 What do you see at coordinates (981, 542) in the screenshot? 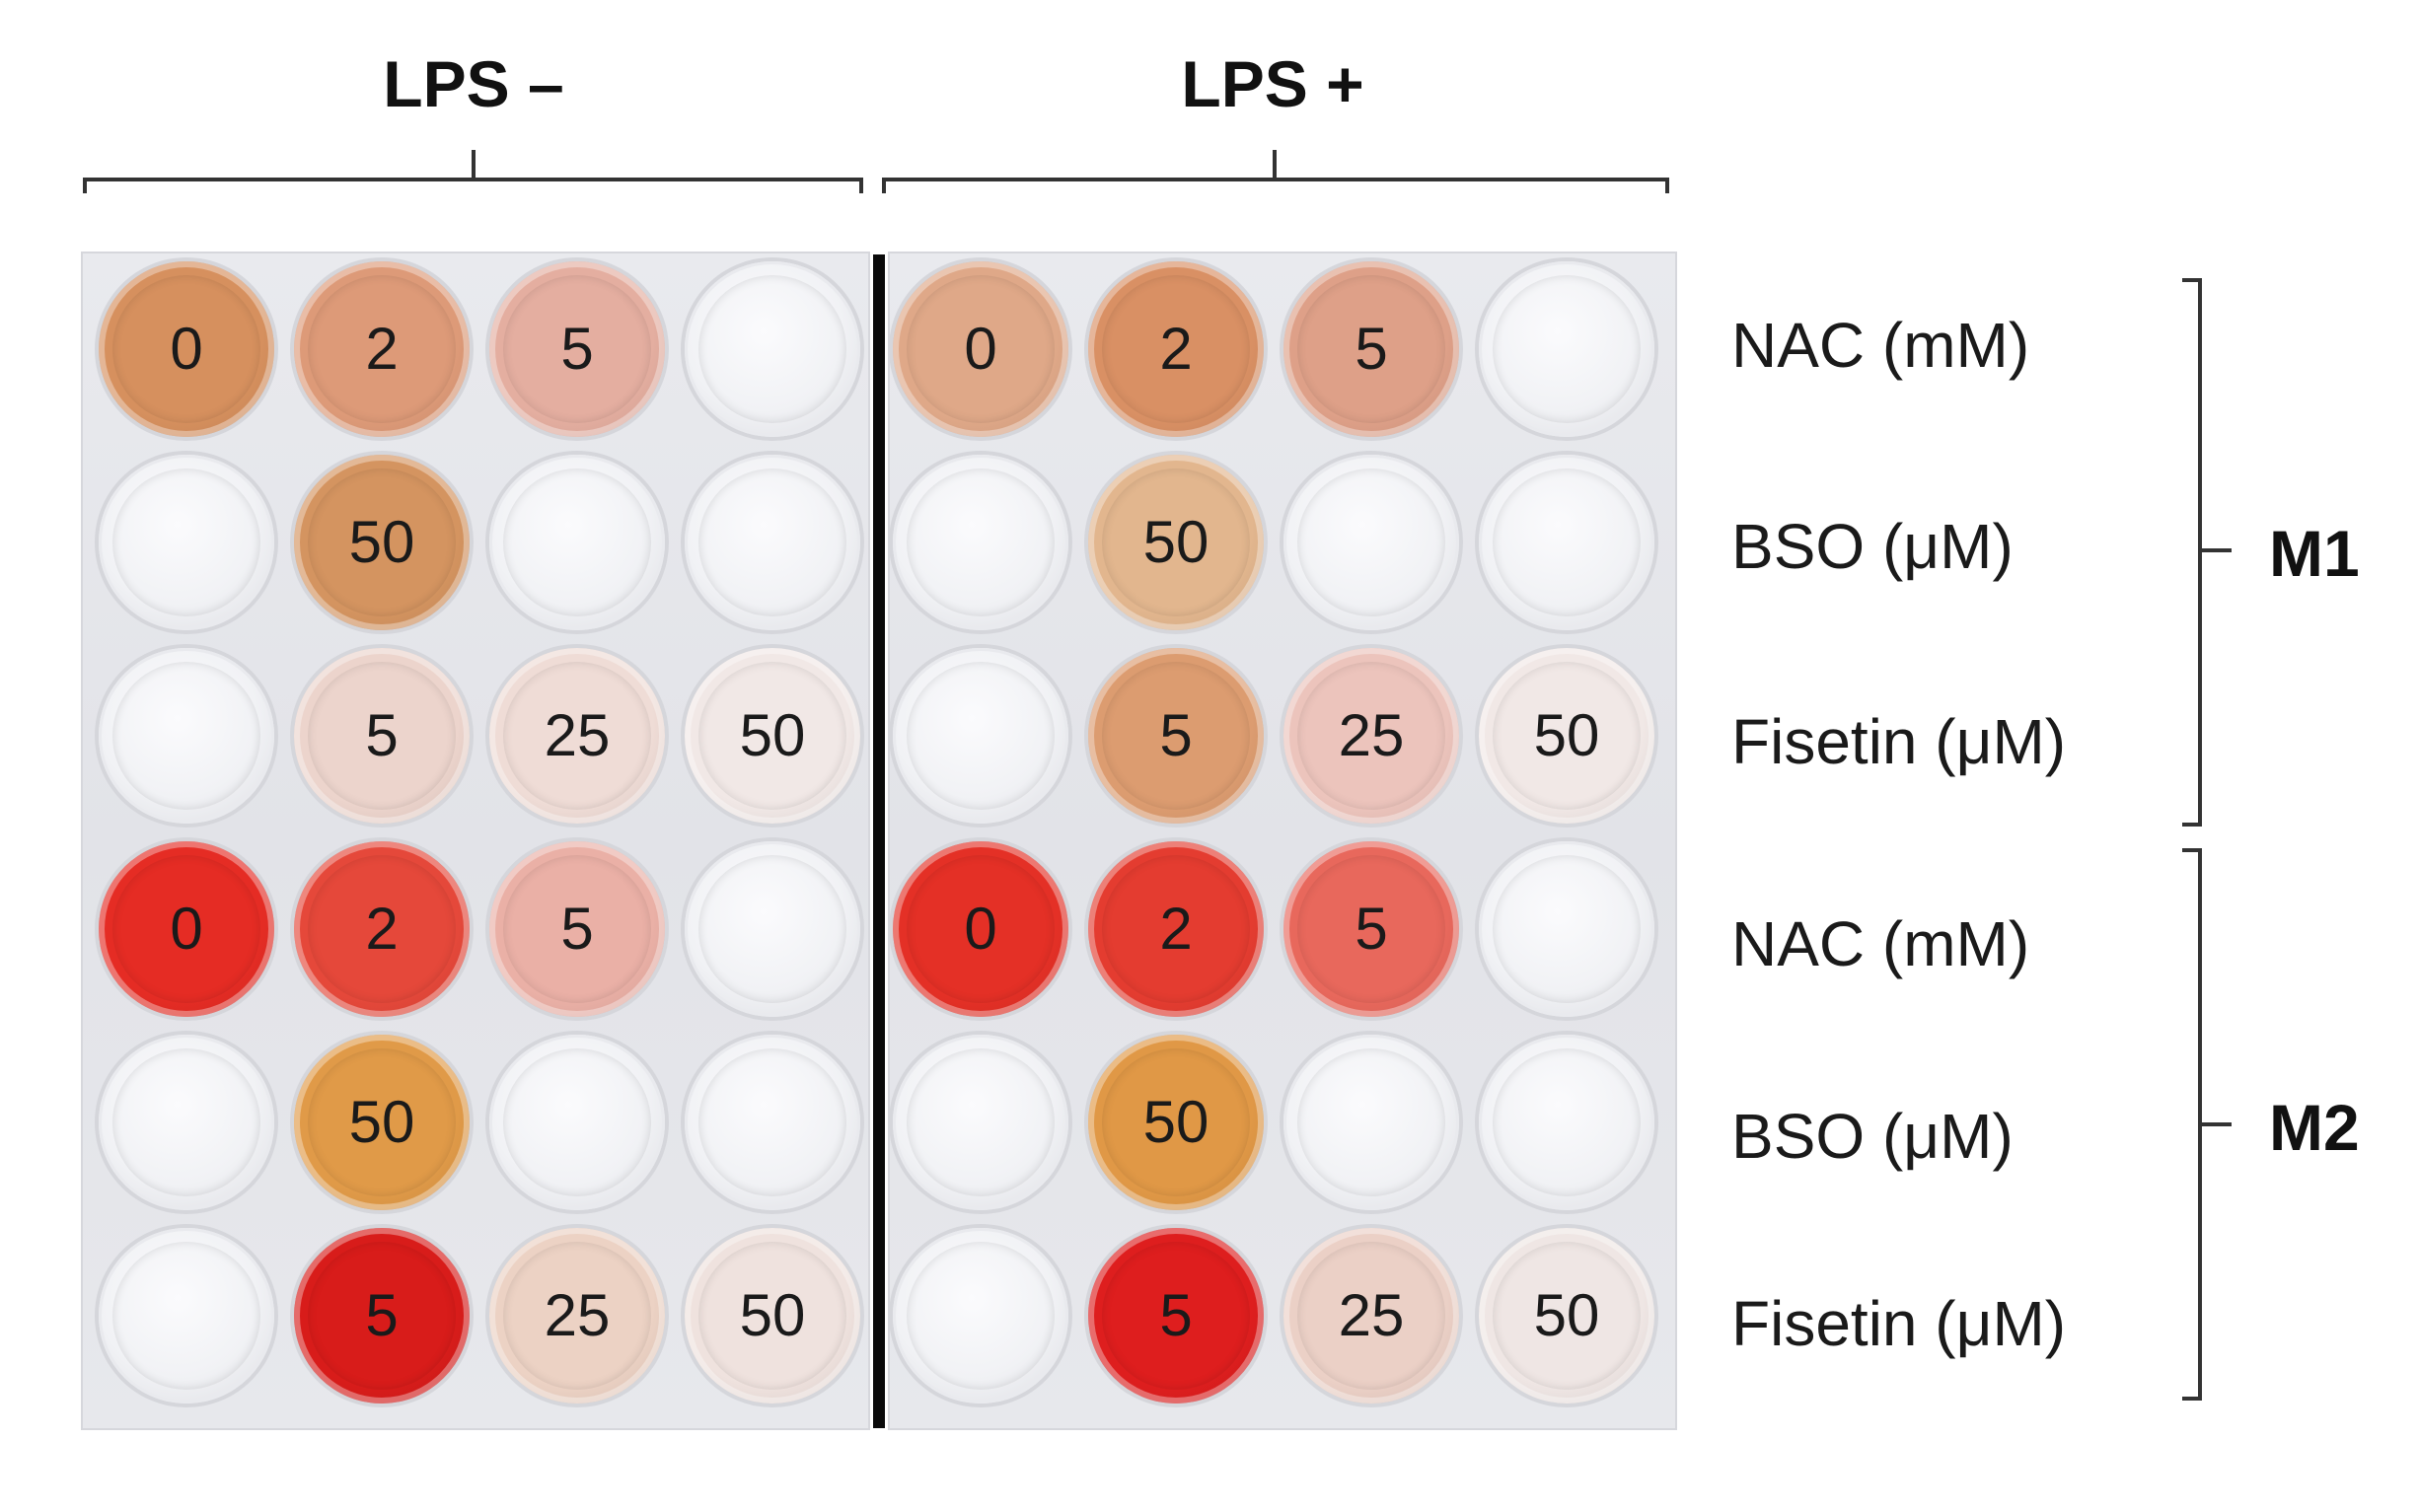
I see `well-right-r2-c1` at bounding box center [981, 542].